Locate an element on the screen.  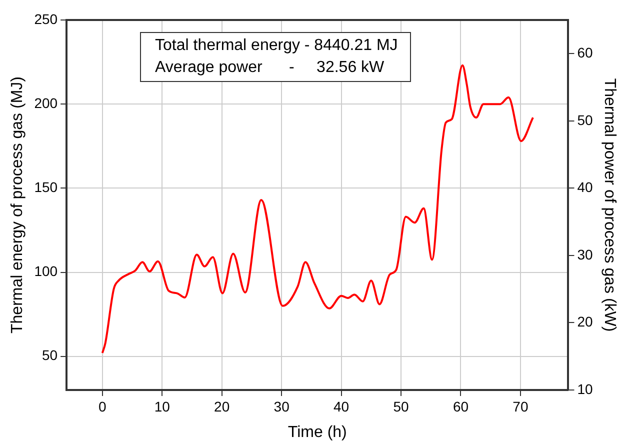
annotation: Average power - 32.56 kW is located at coordinates (270, 68).